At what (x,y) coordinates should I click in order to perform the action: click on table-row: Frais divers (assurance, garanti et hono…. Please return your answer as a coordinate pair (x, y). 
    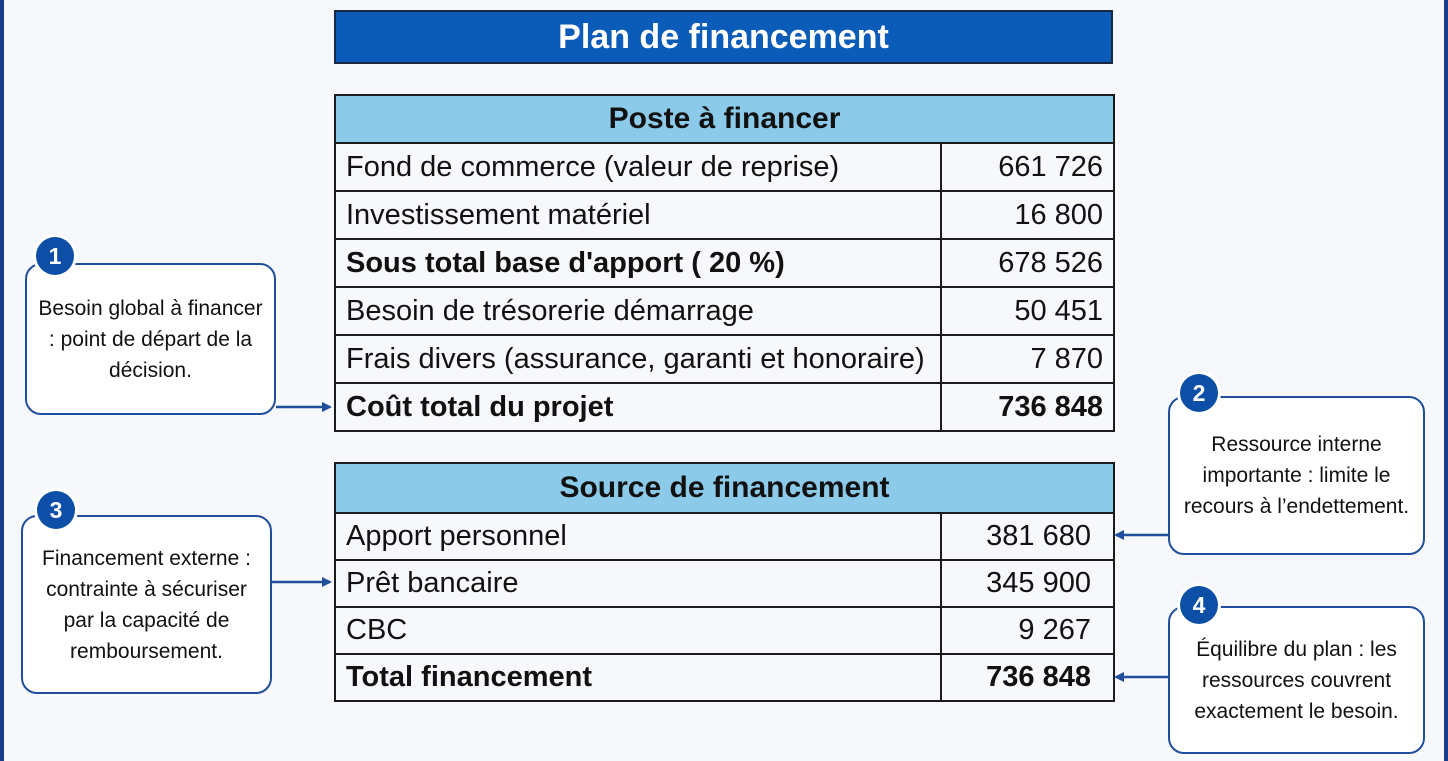
    Looking at the image, I should click on (725, 359).